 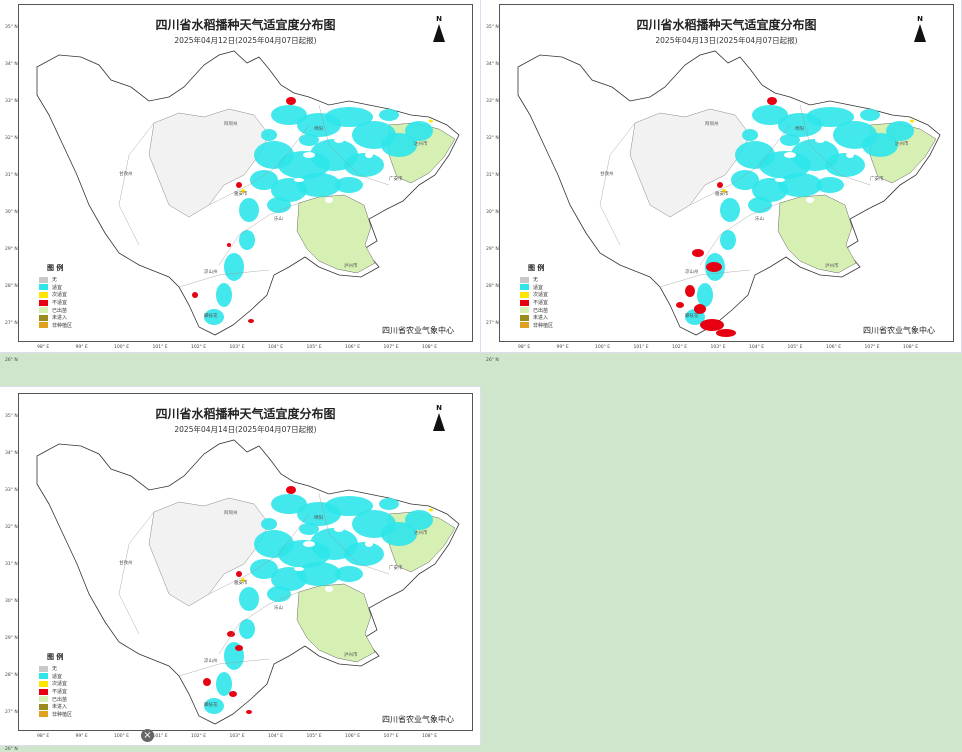 What do you see at coordinates (147, 735) in the screenshot?
I see `close-icon: ×` at bounding box center [147, 735].